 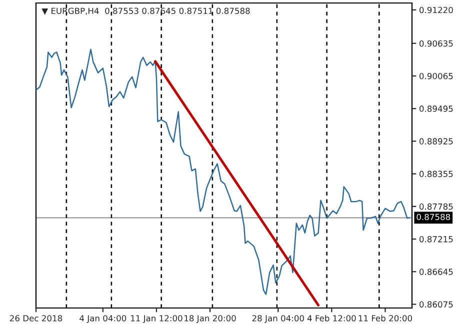 I want to click on y-tick-label: 0.90635, so click(x=436, y=43).